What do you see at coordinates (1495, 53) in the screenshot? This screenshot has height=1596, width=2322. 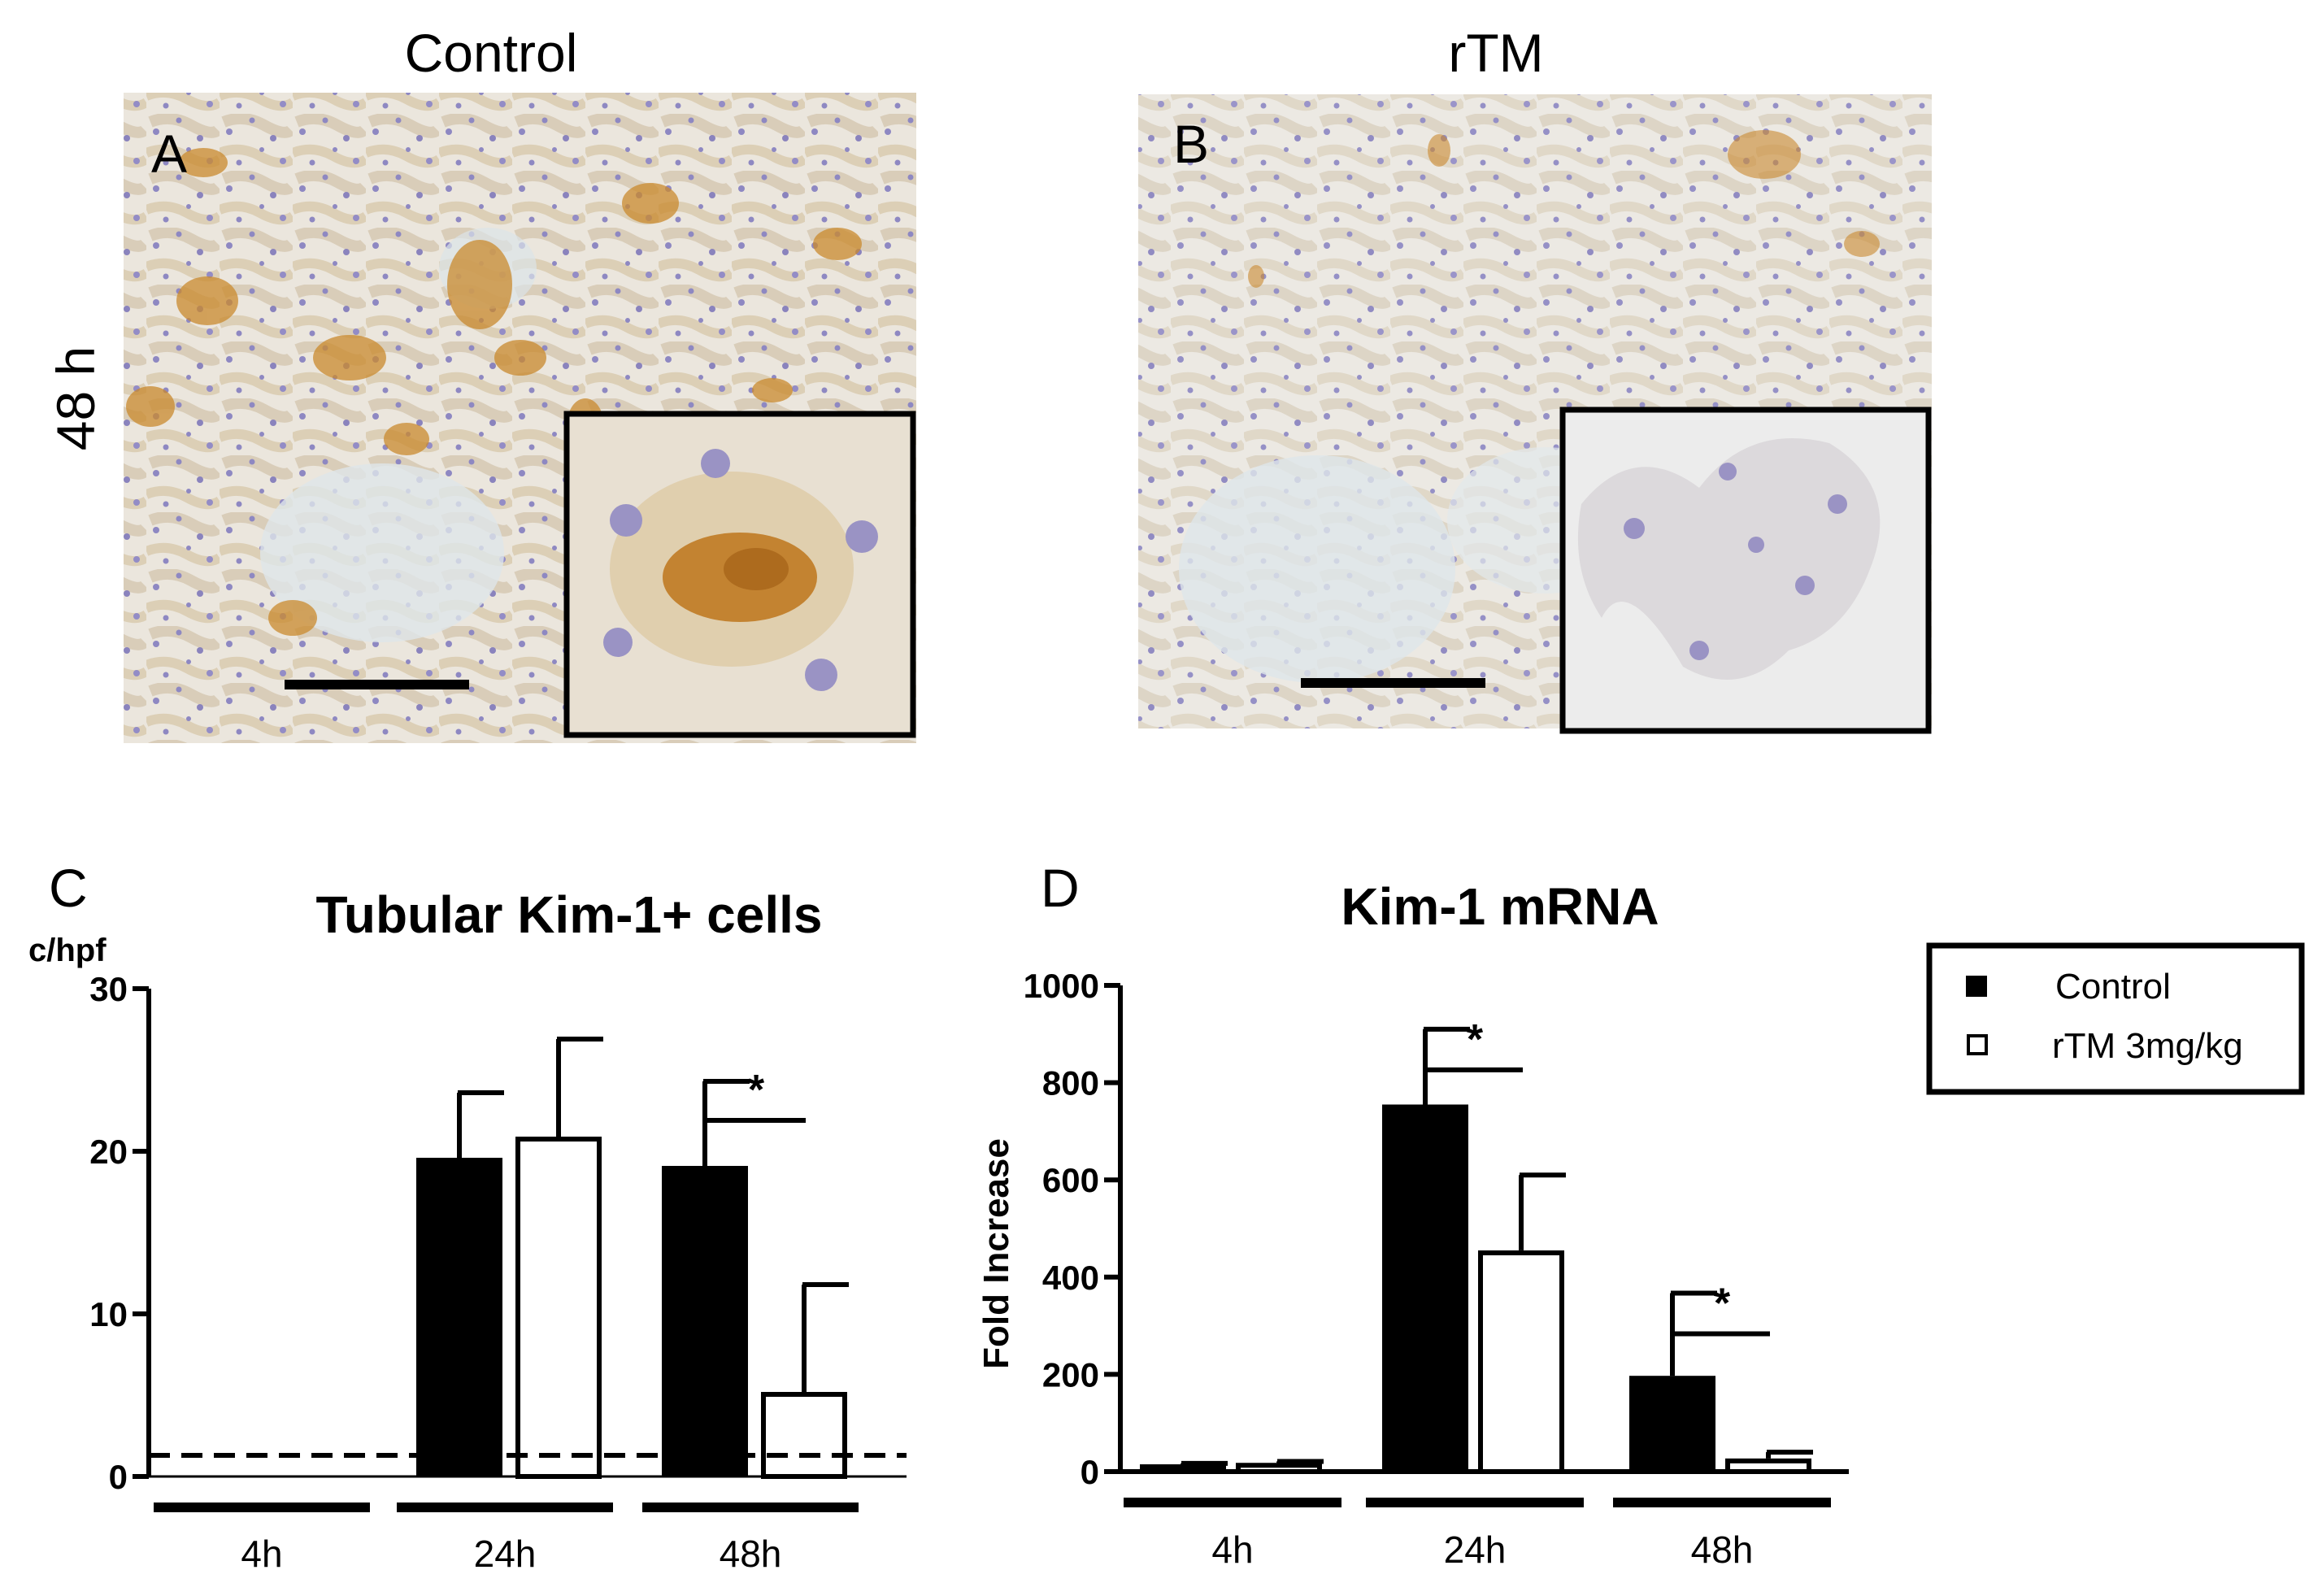 I see `column-title-rtm: rTM` at bounding box center [1495, 53].